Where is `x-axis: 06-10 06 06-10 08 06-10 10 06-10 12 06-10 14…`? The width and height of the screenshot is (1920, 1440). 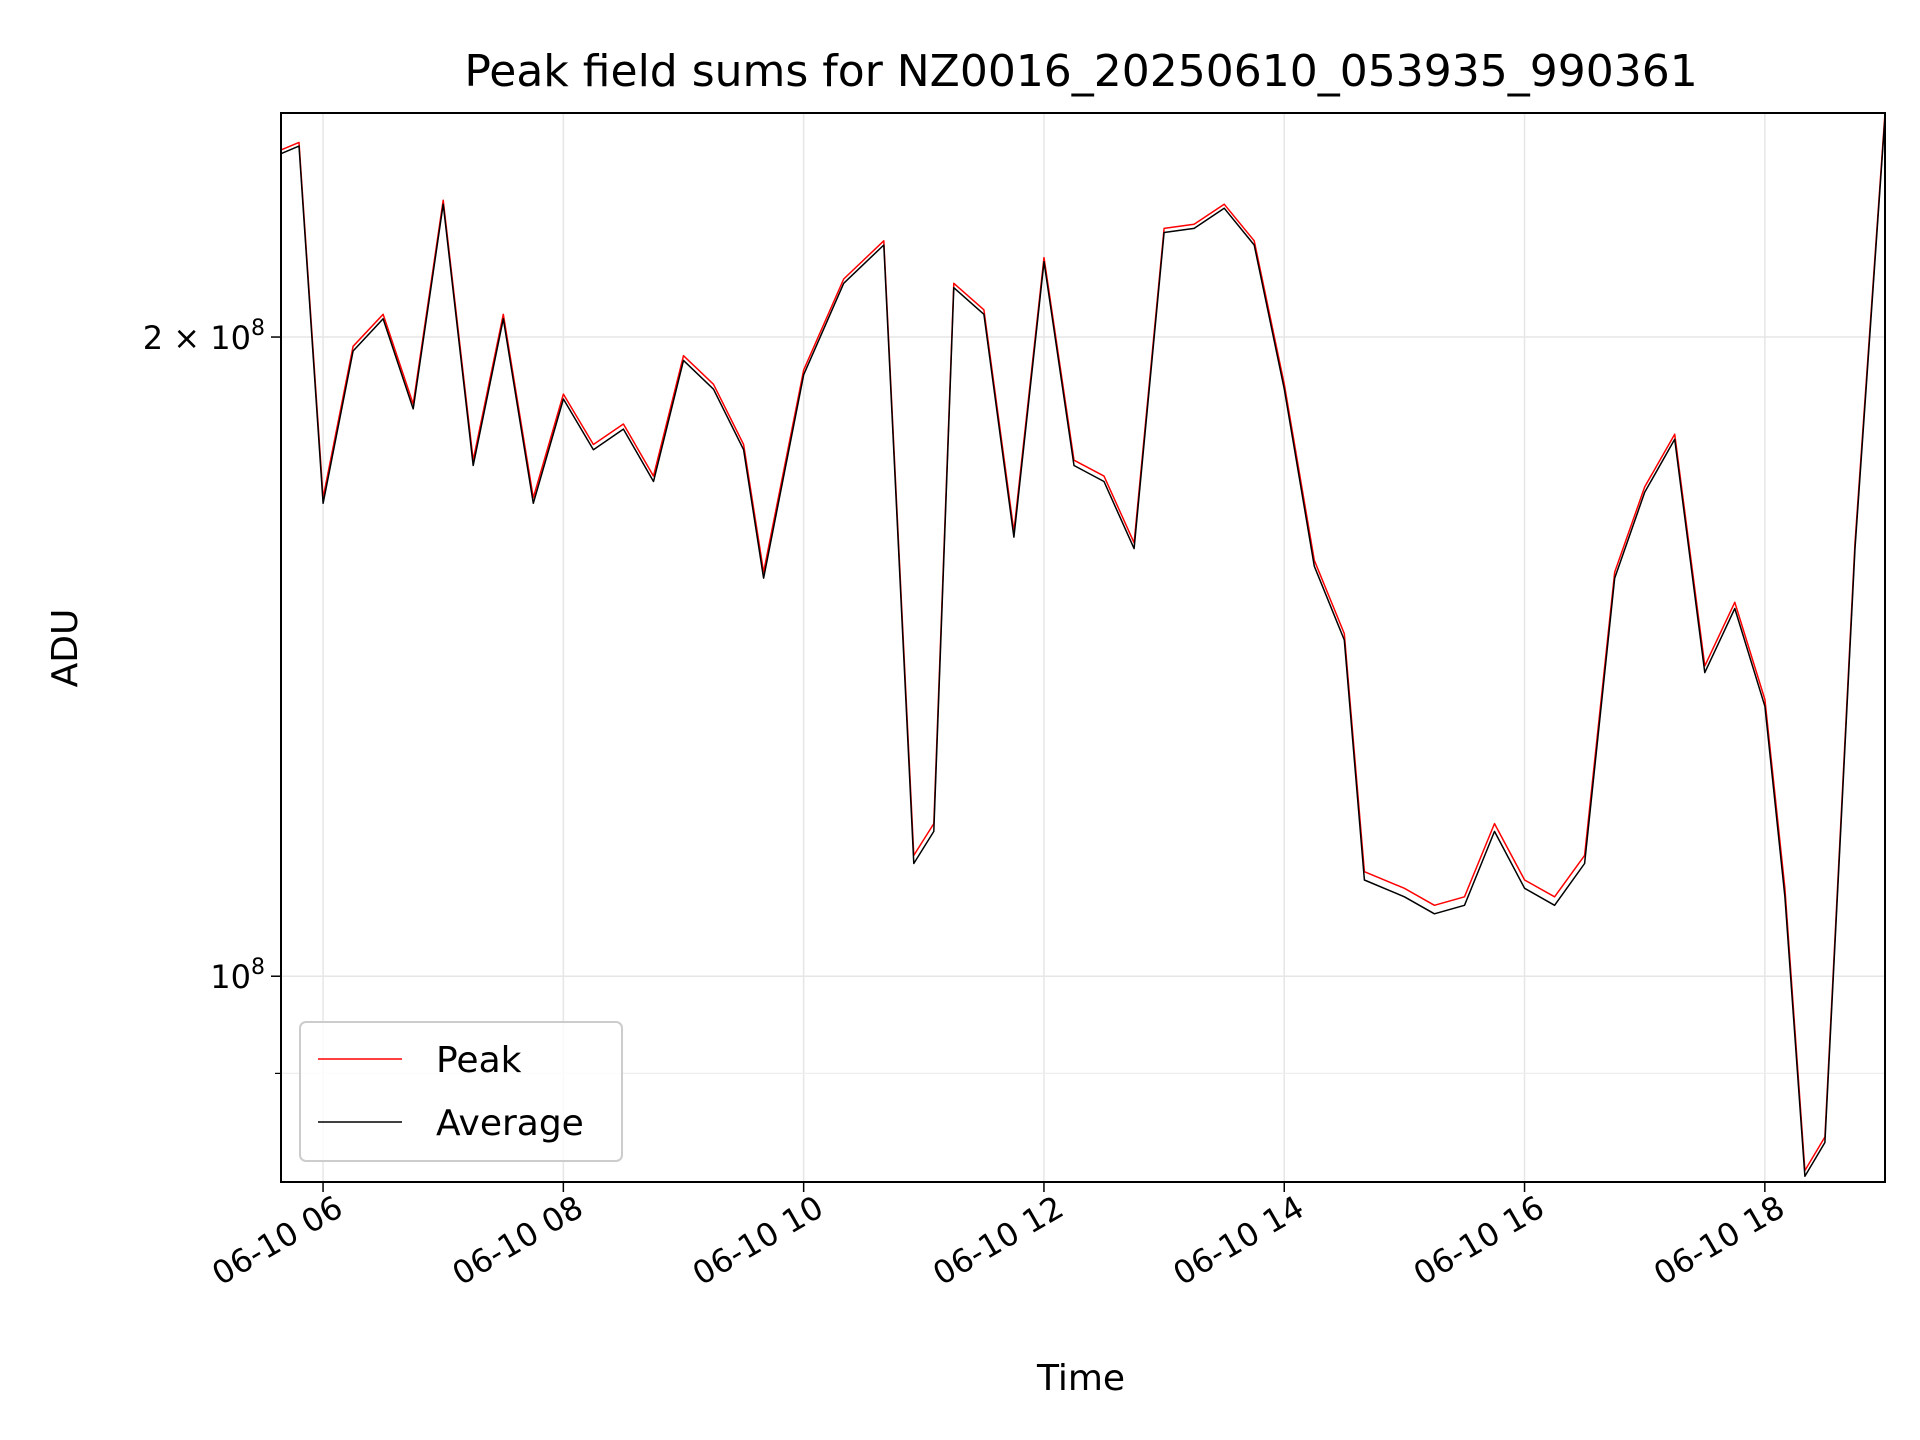 x-axis: 06-10 06 06-10 08 06-10 10 06-10 12 06-10 14… is located at coordinates (998, 1237).